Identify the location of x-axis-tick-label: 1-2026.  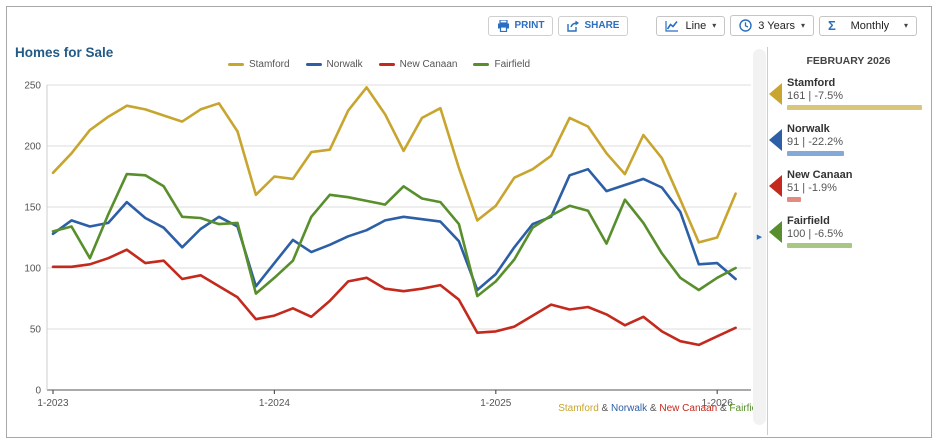
(718, 403).